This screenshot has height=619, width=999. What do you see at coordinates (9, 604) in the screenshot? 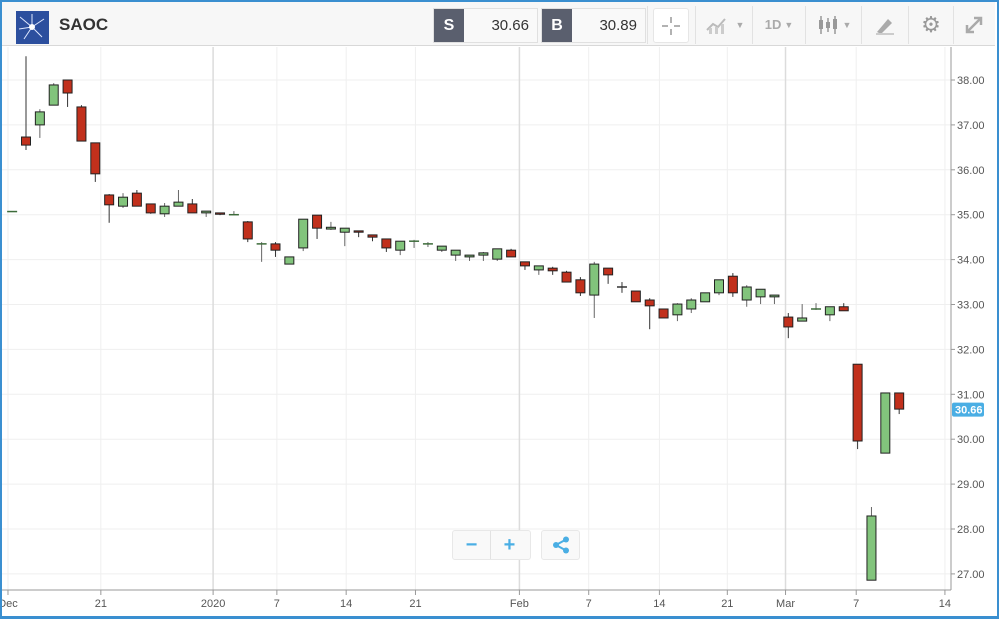
I see `x-tick-label: Dec` at bounding box center [9, 604].